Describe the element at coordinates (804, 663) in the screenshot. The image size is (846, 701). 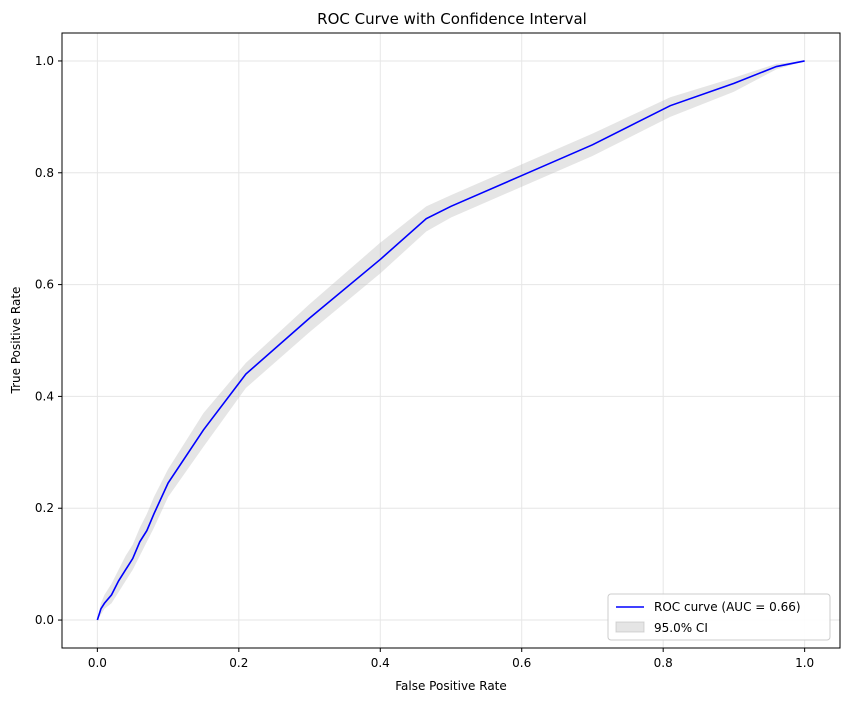
I see `x-tick-label: 1.0` at that location.